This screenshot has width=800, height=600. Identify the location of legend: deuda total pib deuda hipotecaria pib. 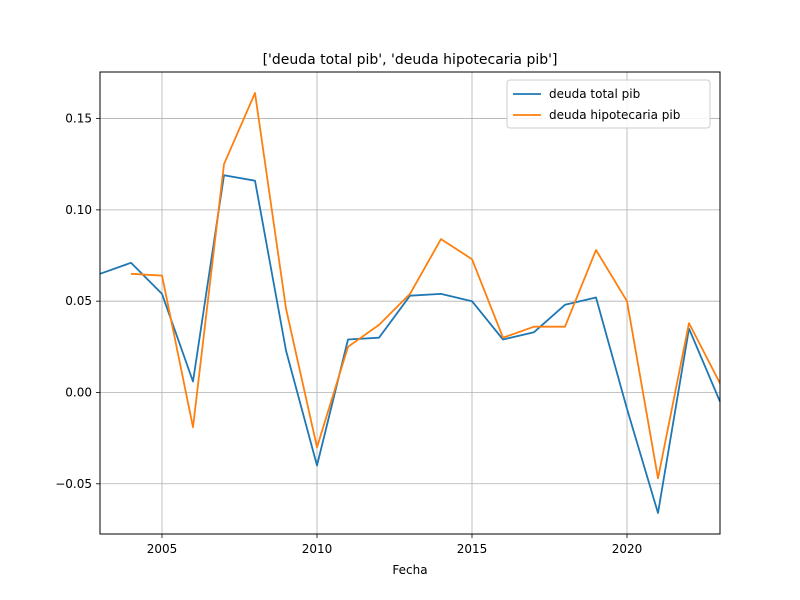
(608, 104).